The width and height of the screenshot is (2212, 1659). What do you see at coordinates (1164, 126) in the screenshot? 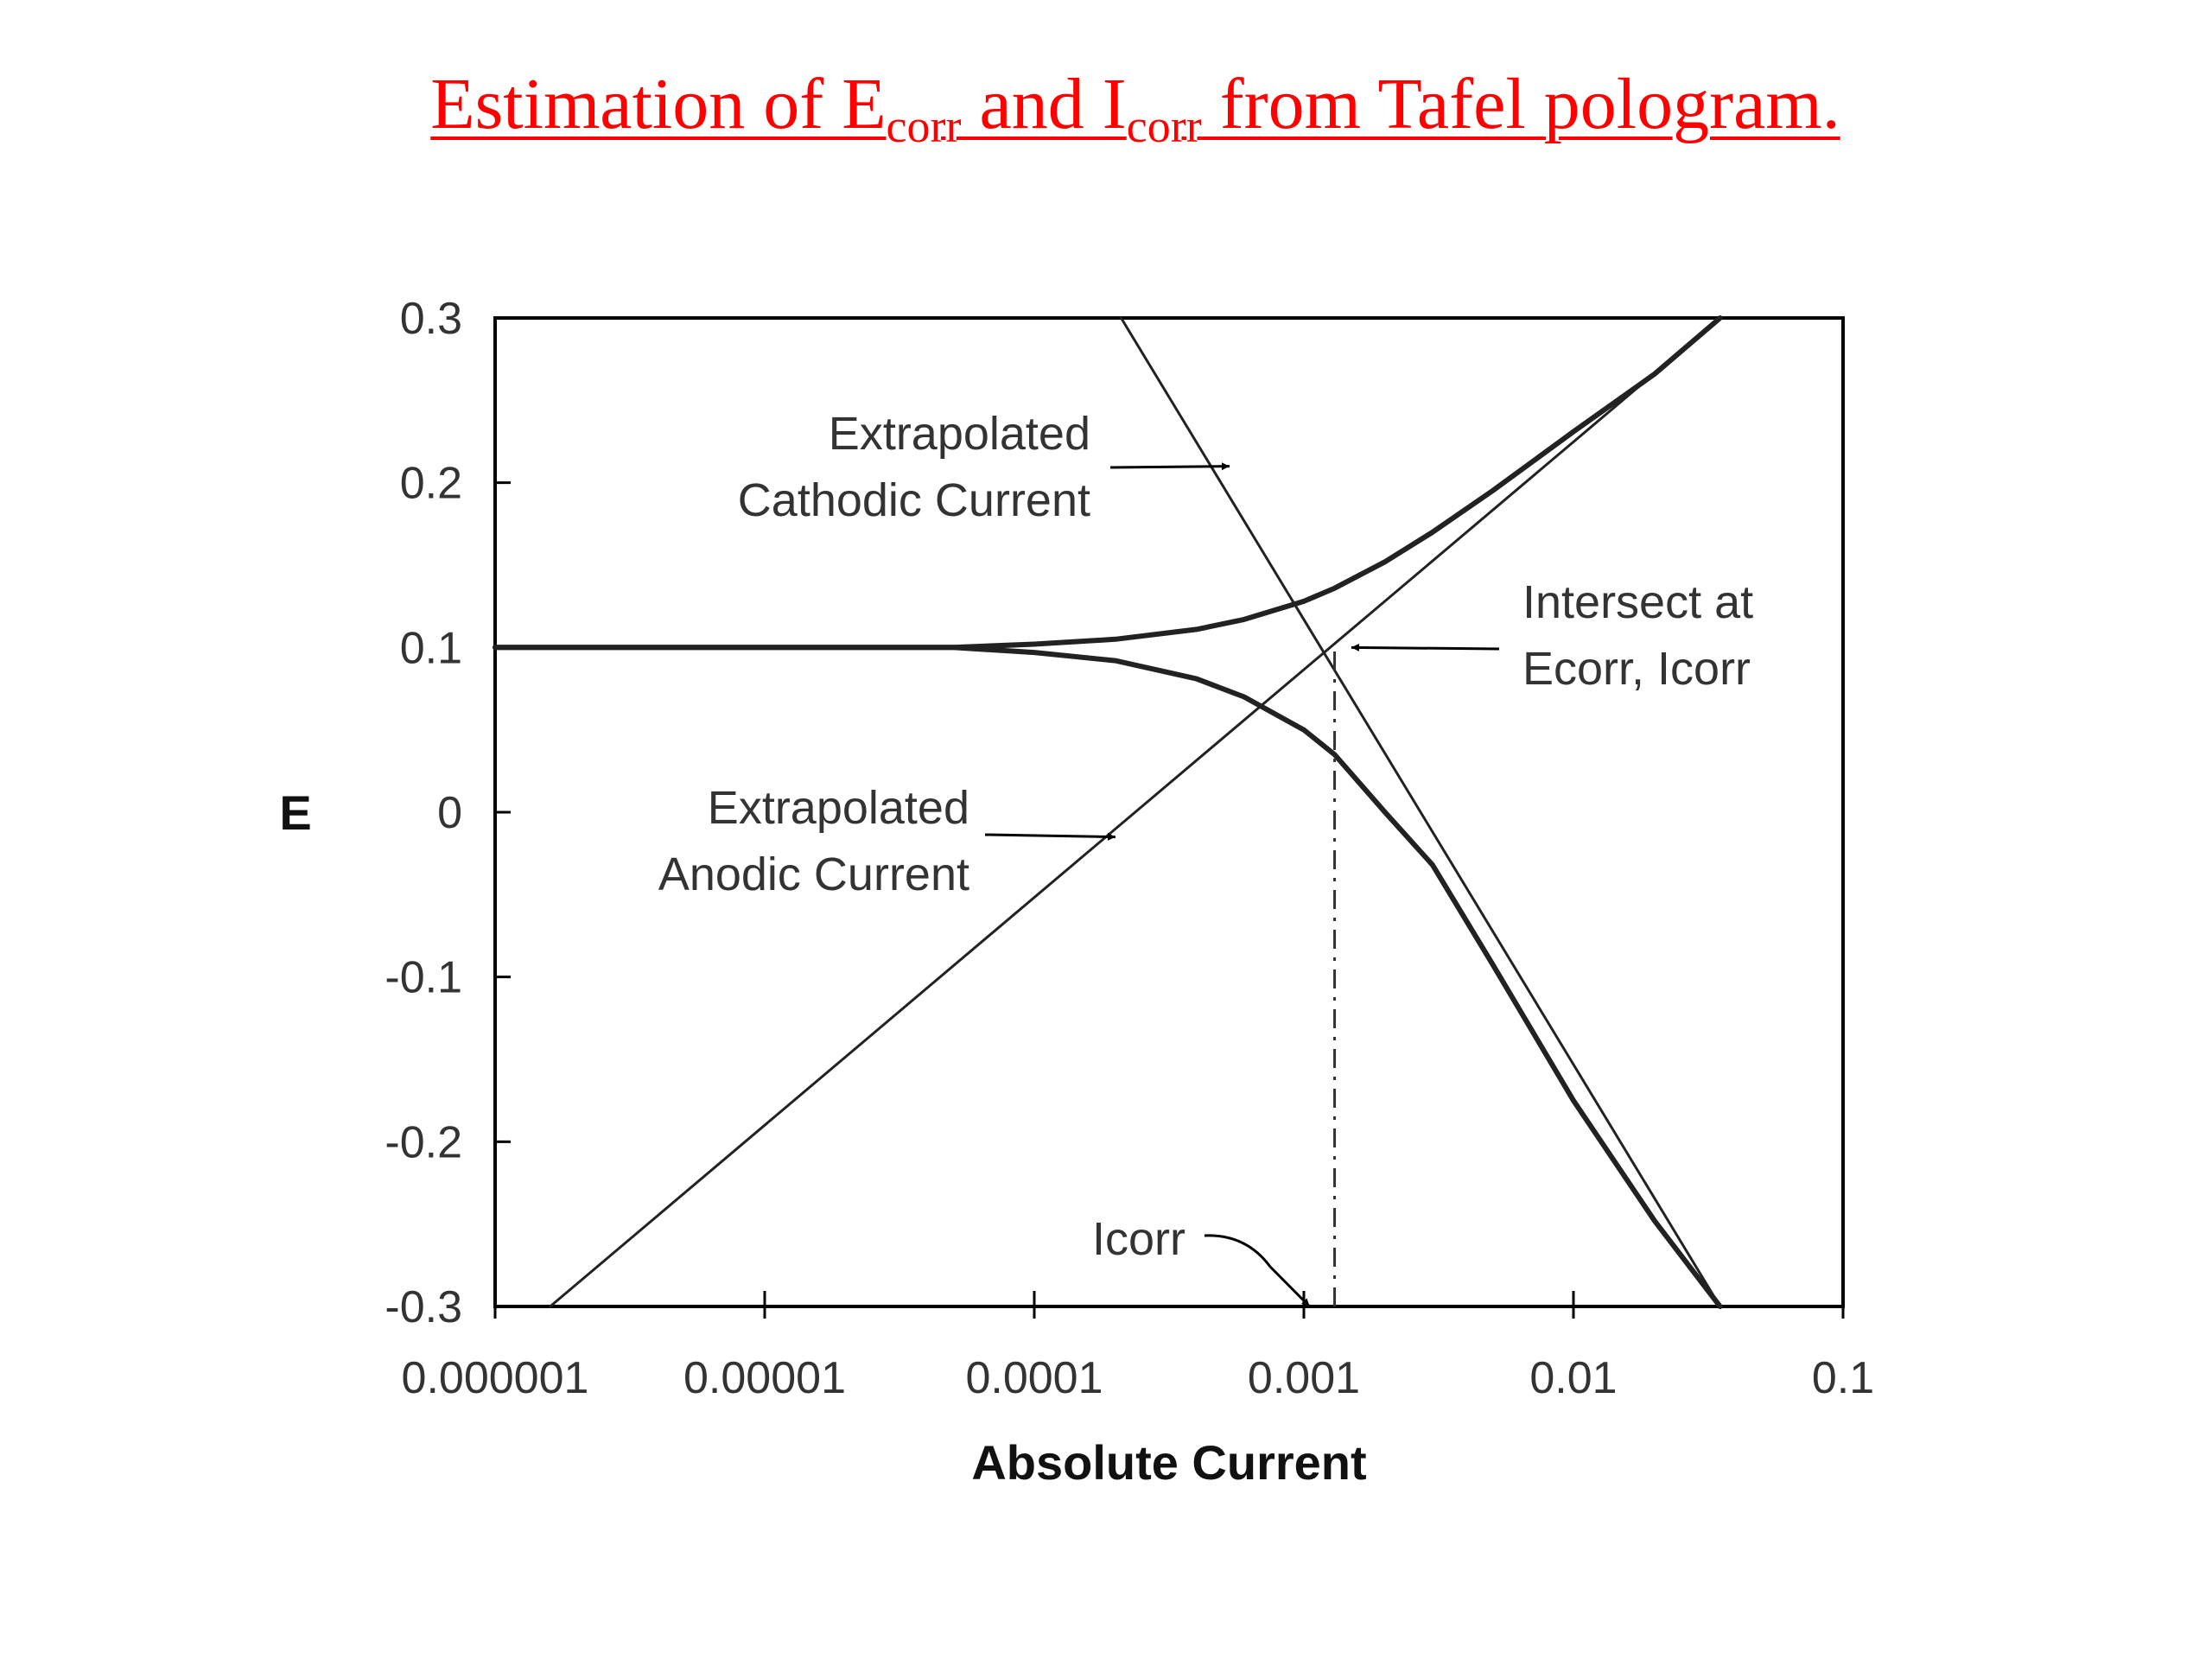
I see `title-subscript-icorr: corr` at bounding box center [1164, 126].